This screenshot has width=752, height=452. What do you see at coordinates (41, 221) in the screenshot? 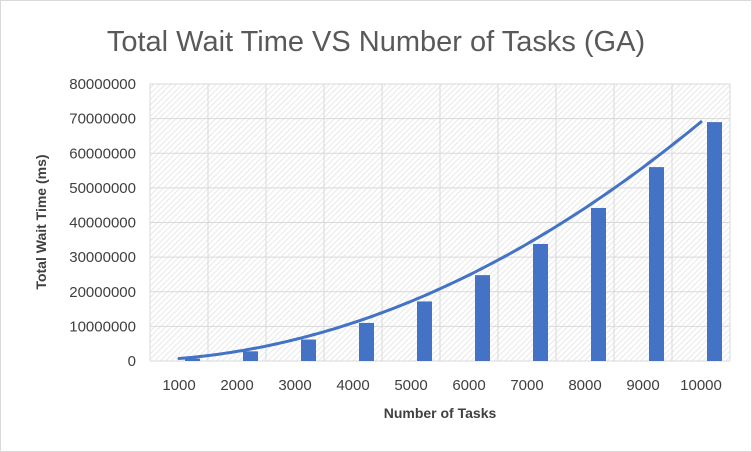
I see `y-axis-title: Total Wait Time (ms)` at bounding box center [41, 221].